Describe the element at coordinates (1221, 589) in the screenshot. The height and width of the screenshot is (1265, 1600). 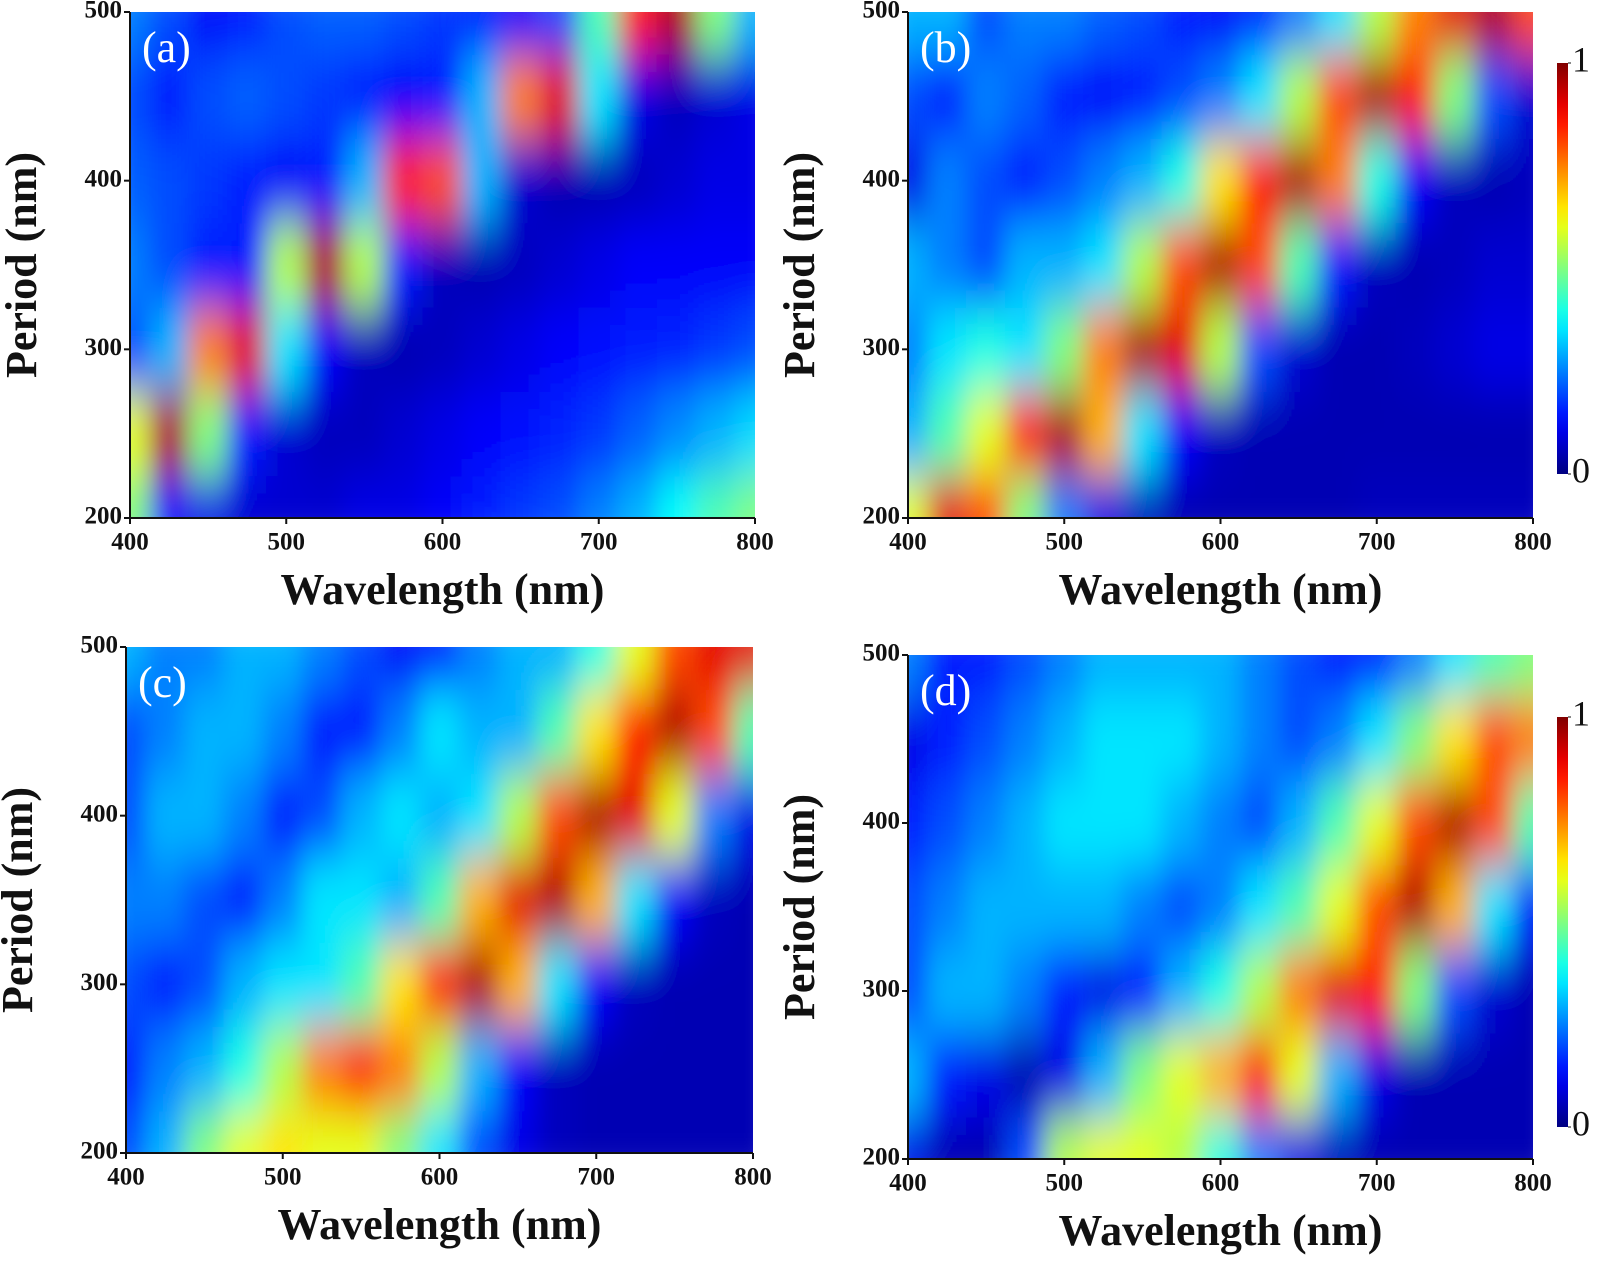
I see `x-axis-title: Wavelength (nm)` at that location.